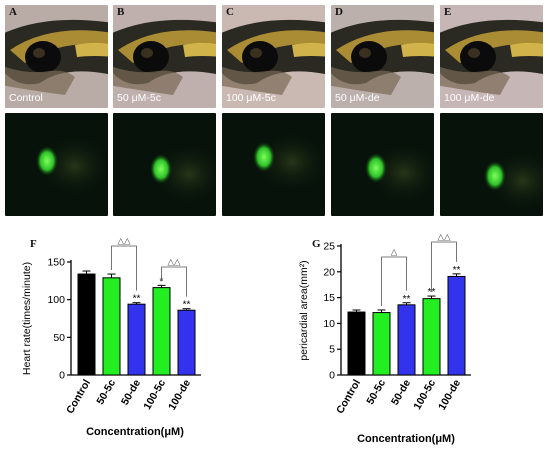  I want to click on brightfield-image-a, so click(56, 56).